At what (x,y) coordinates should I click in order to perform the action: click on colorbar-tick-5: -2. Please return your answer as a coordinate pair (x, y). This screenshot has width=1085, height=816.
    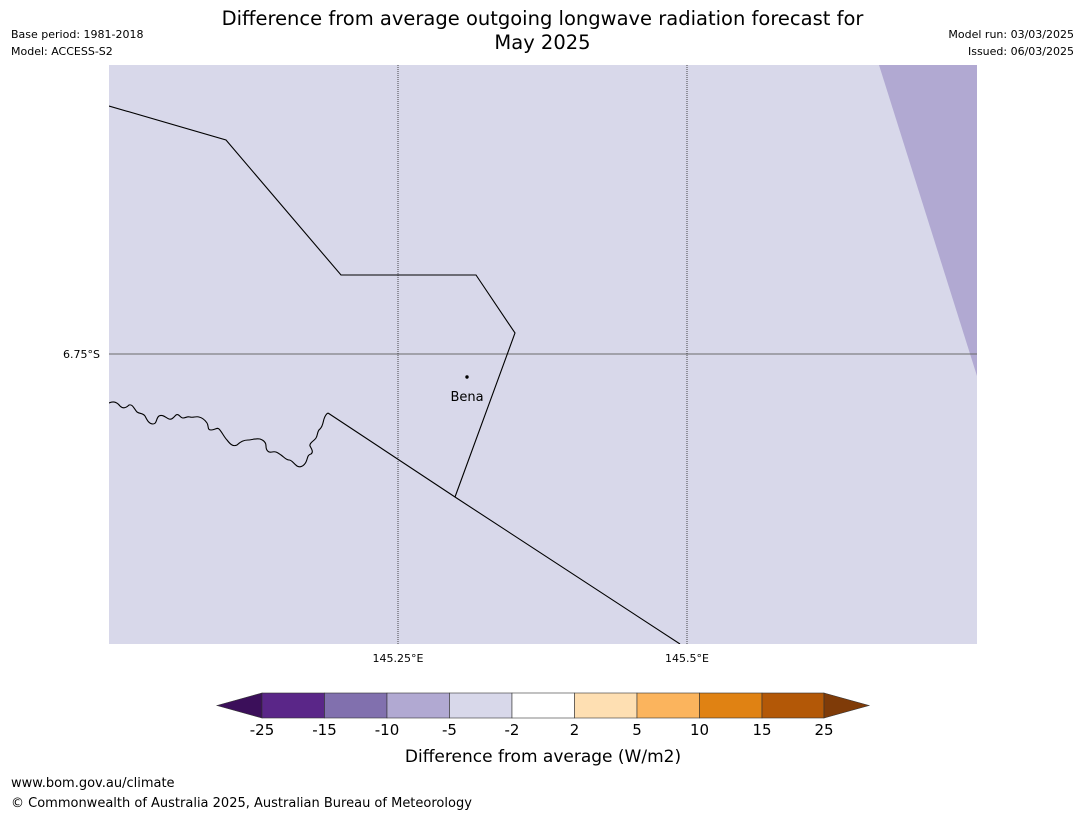
    Looking at the image, I should click on (512, 730).